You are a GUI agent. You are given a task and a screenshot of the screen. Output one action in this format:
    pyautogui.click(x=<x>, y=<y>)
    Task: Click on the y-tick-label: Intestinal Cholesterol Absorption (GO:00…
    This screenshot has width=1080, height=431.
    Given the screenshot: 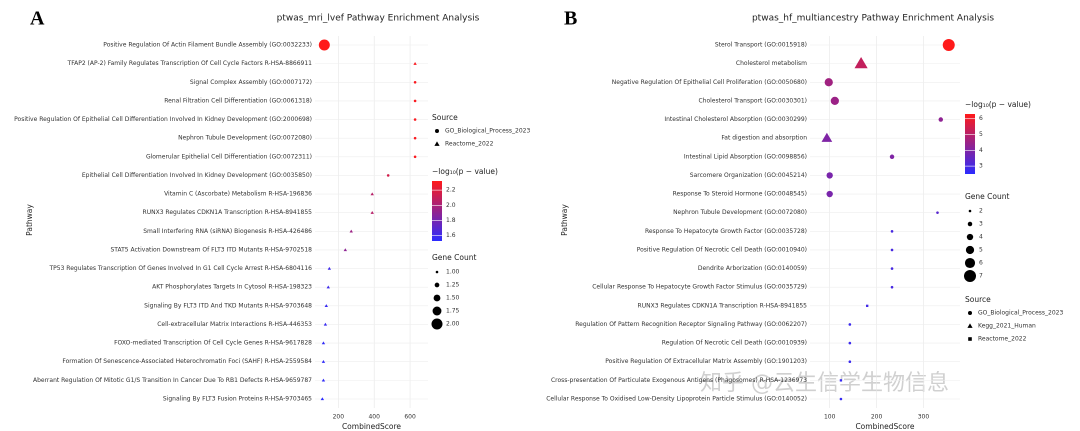 What is the action you would take?
    pyautogui.click(x=735, y=119)
    